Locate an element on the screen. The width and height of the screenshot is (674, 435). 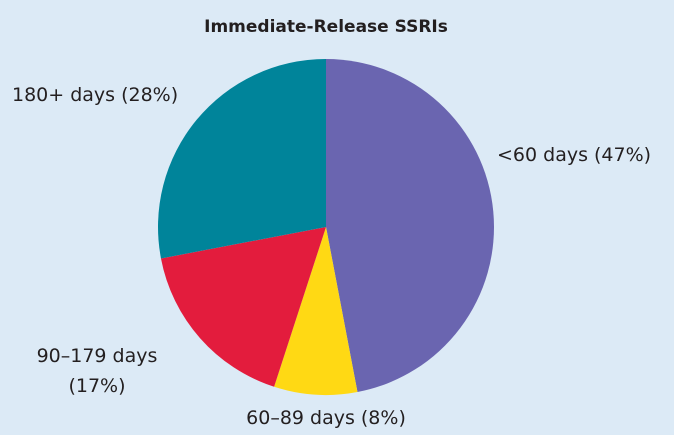
category-label: <60 days is located at coordinates (542, 155).